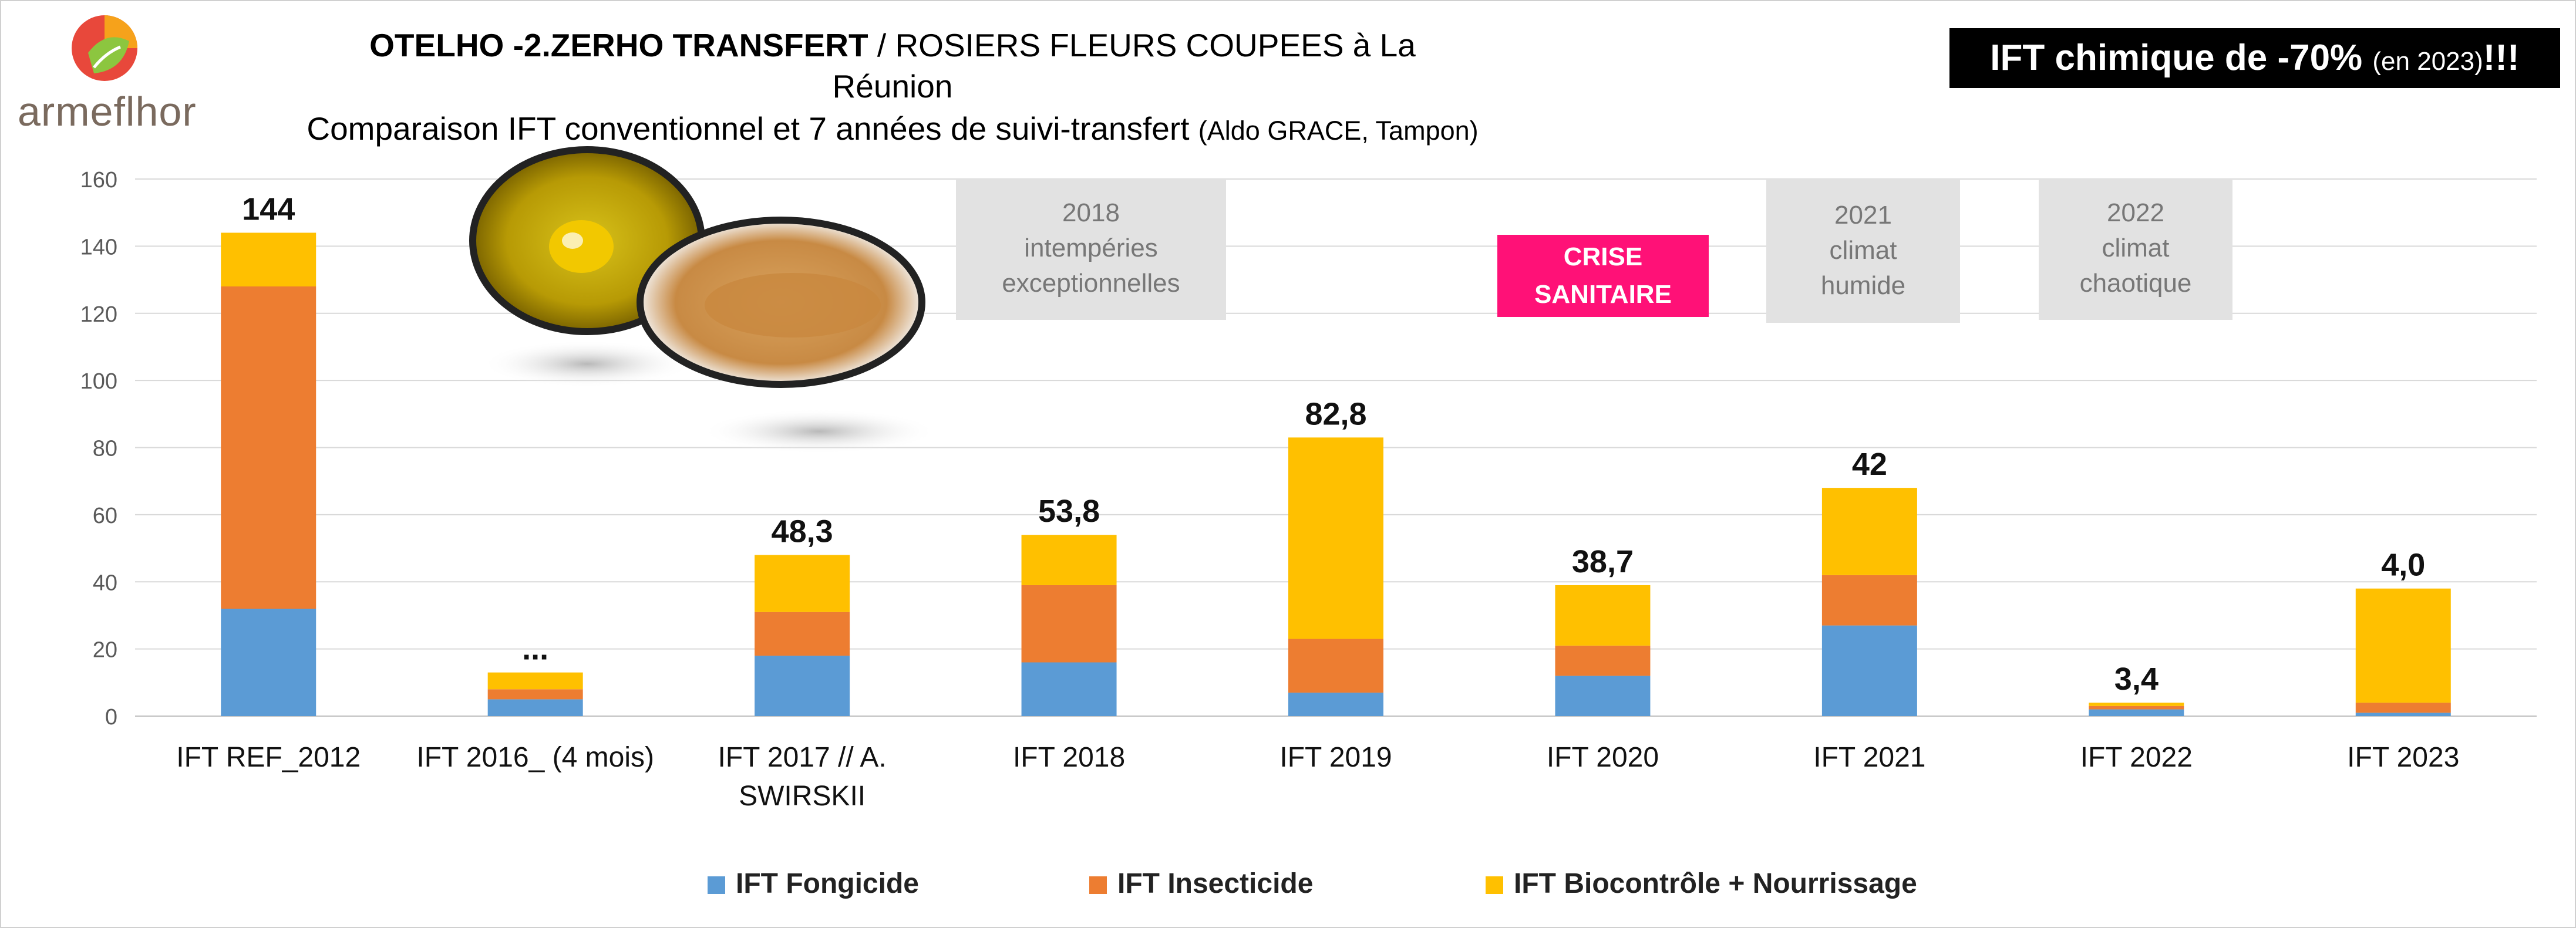 This screenshot has height=928, width=2576. What do you see at coordinates (98, 381) in the screenshot?
I see `y-tick-label: 100` at bounding box center [98, 381].